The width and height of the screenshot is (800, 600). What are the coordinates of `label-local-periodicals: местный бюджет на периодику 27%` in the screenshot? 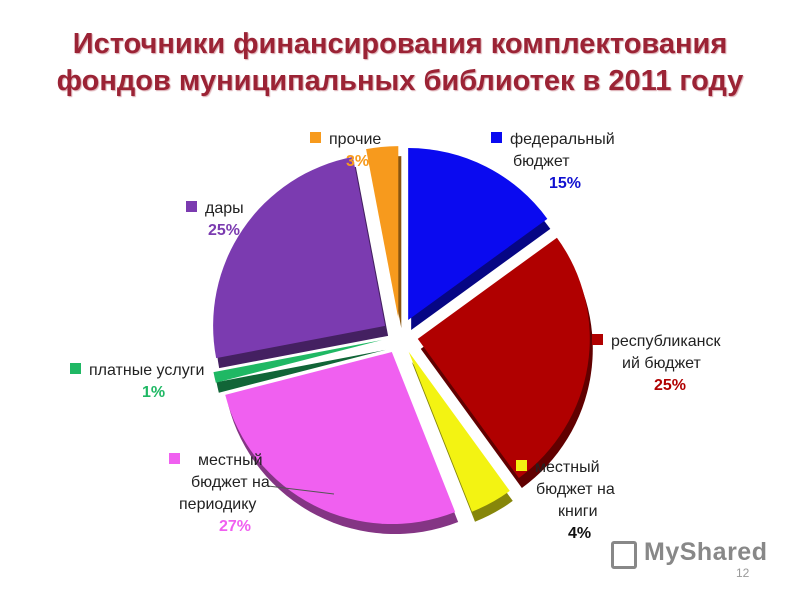 It's located at (219, 494).